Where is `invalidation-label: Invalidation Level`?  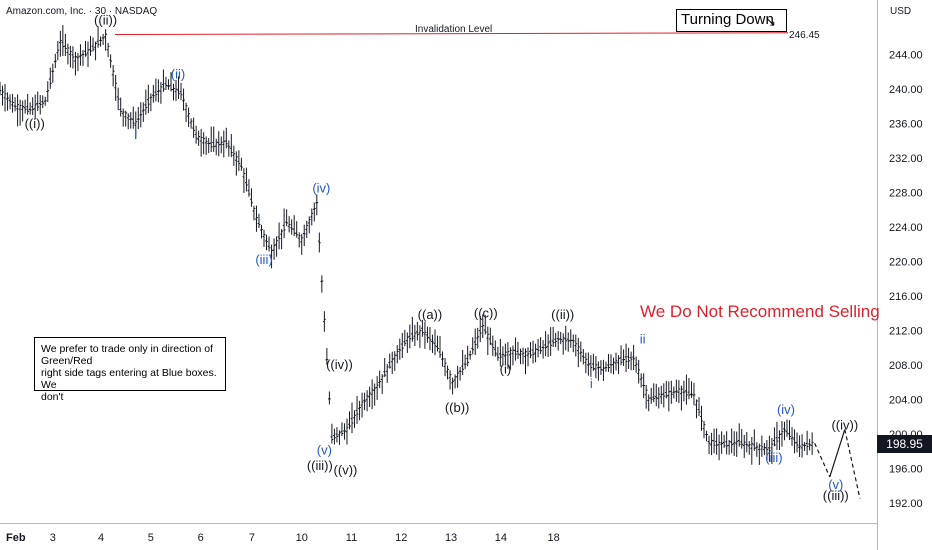
invalidation-label: Invalidation Level is located at coordinates (453, 29).